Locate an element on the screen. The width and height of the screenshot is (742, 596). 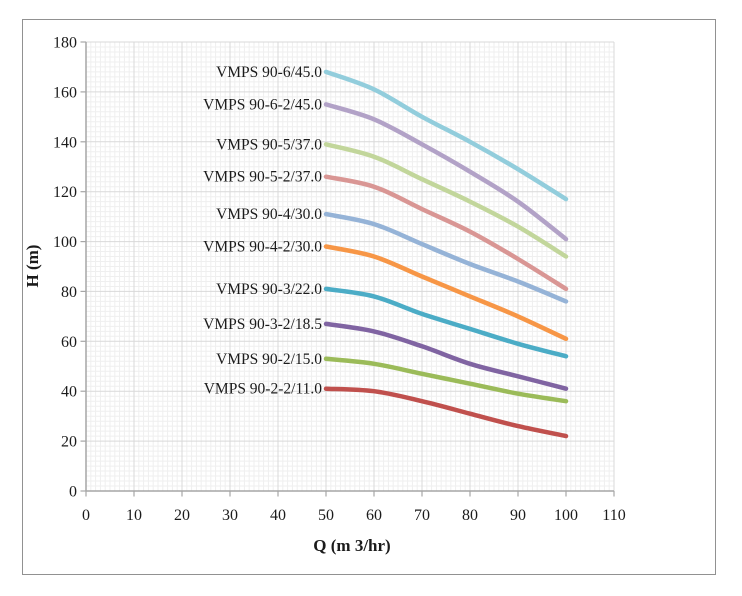
x-tick-label: 90 is located at coordinates (518, 515).